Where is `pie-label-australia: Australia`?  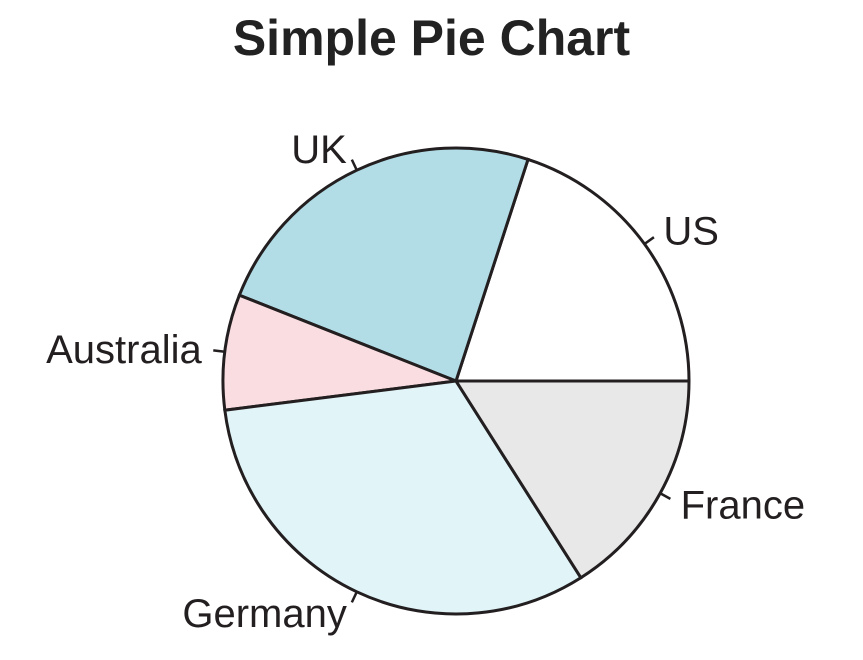 pie-label-australia: Australia is located at coordinates (124, 350).